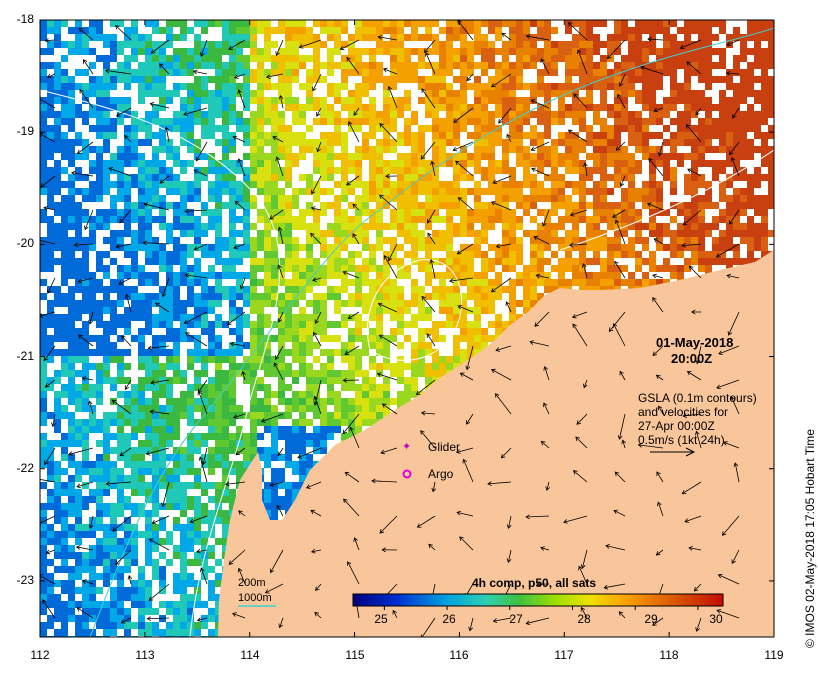 The height and width of the screenshot is (677, 818). What do you see at coordinates (716, 619) in the screenshot?
I see `colorbar-tick-label: 30` at bounding box center [716, 619].